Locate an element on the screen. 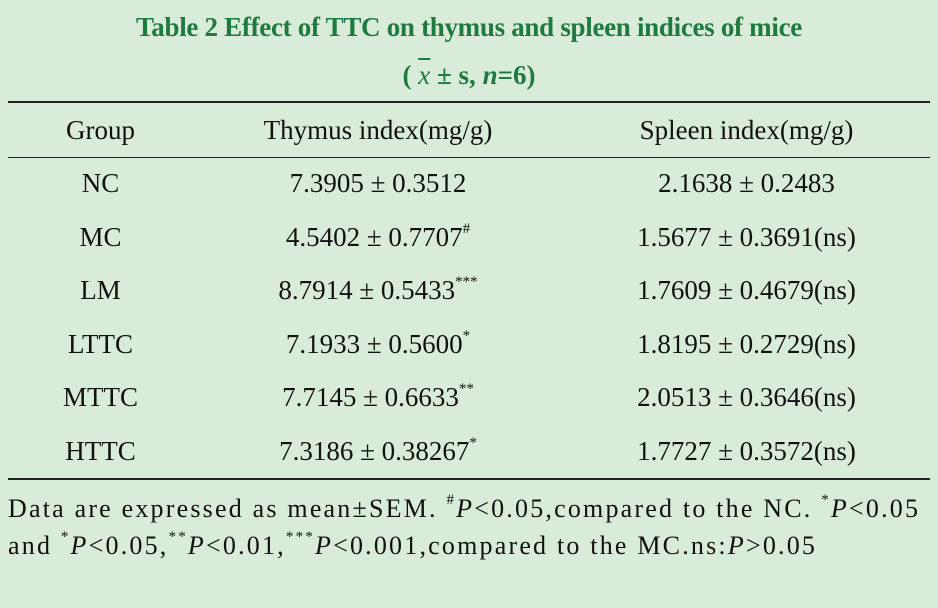 This screenshot has width=938, height=608. header-rule is located at coordinates (469, 157).